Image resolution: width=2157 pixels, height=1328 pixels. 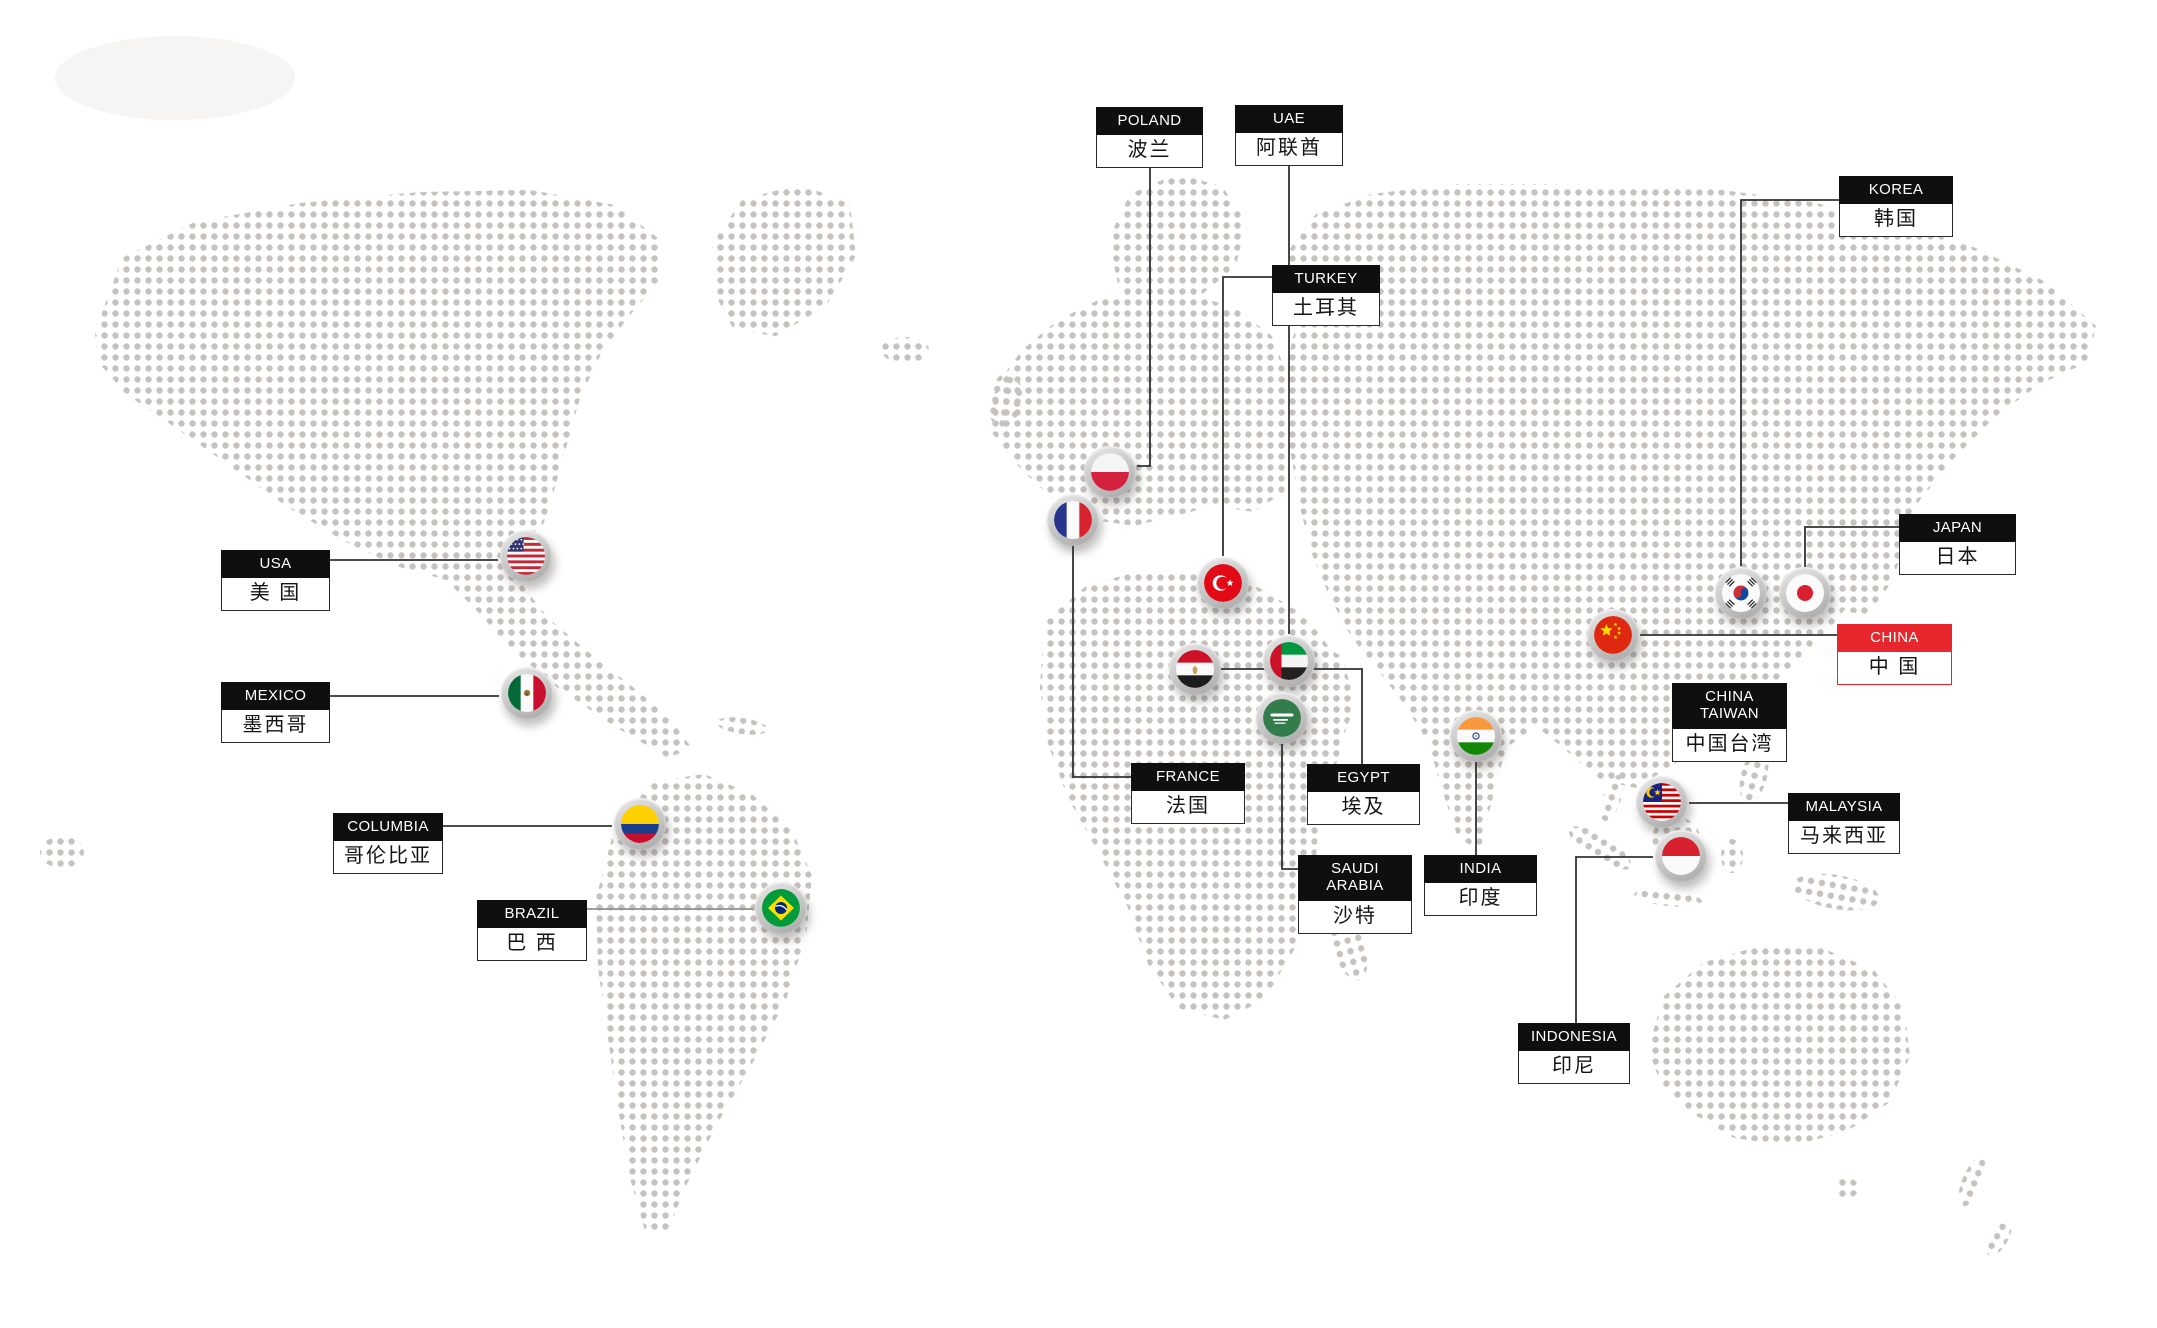 What do you see at coordinates (1247, 416) in the screenshot?
I see `turkey-connector-line` at bounding box center [1247, 416].